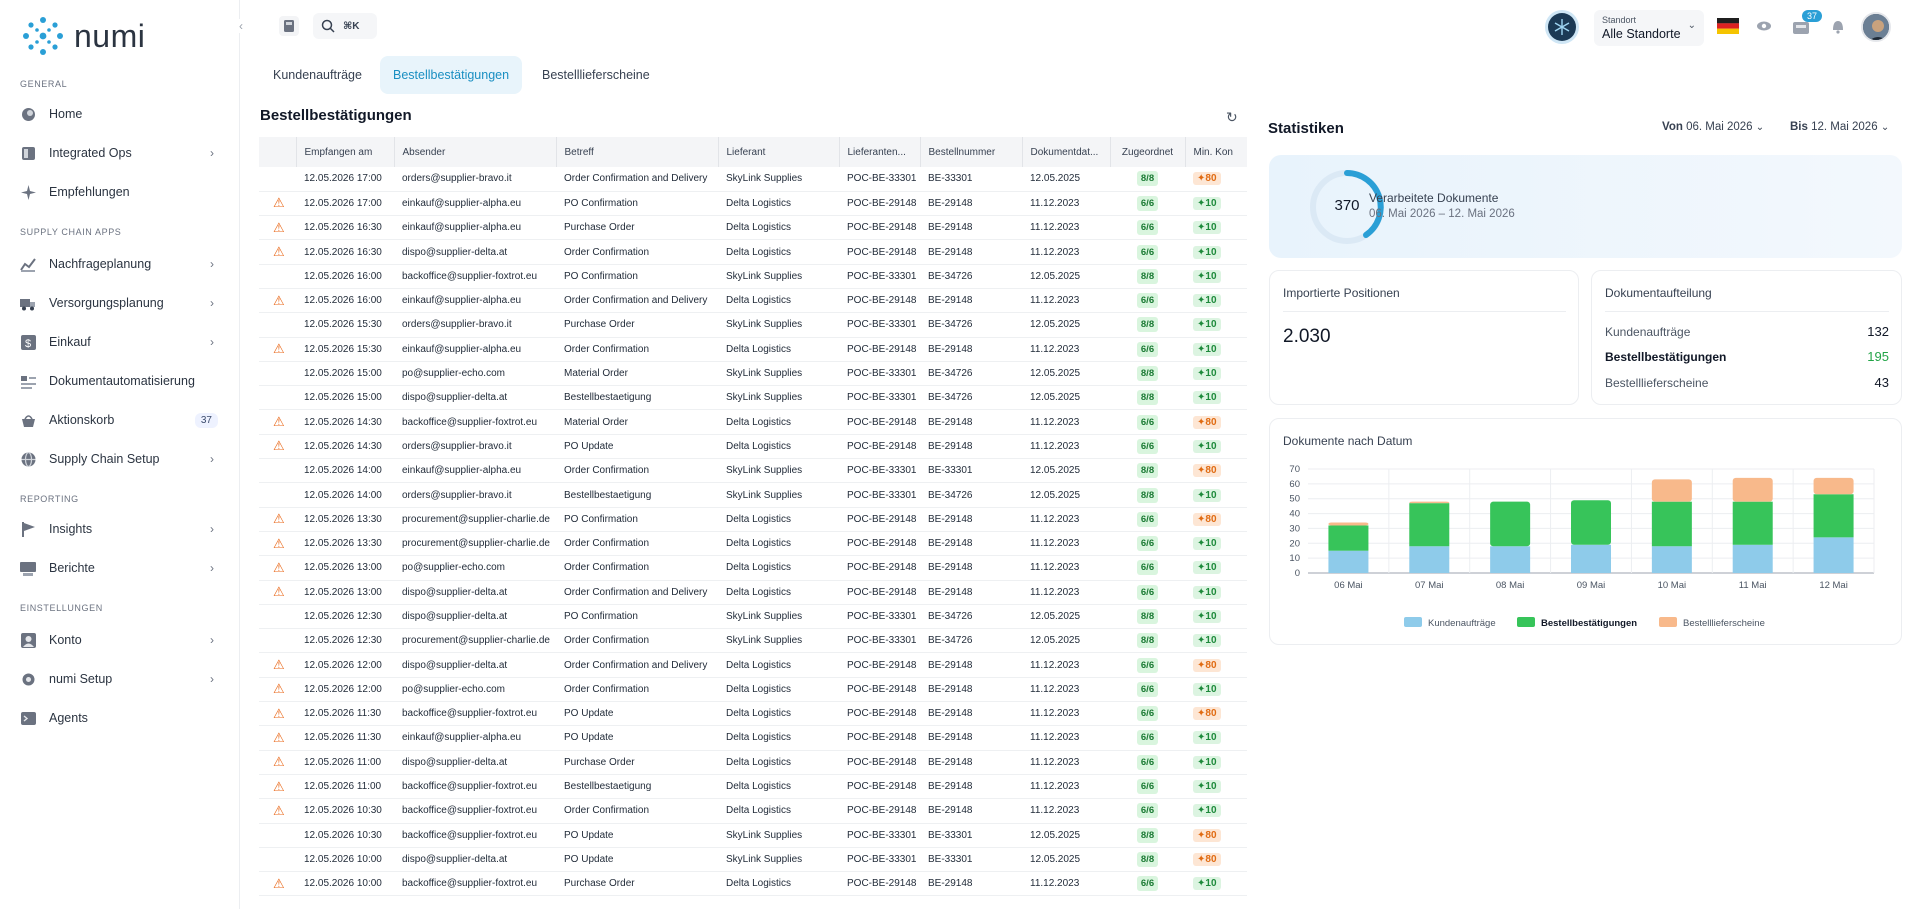  Describe the element at coordinates (317, 75) in the screenshot. I see `tab-kundenauftraege: Kundenaufträge` at that location.